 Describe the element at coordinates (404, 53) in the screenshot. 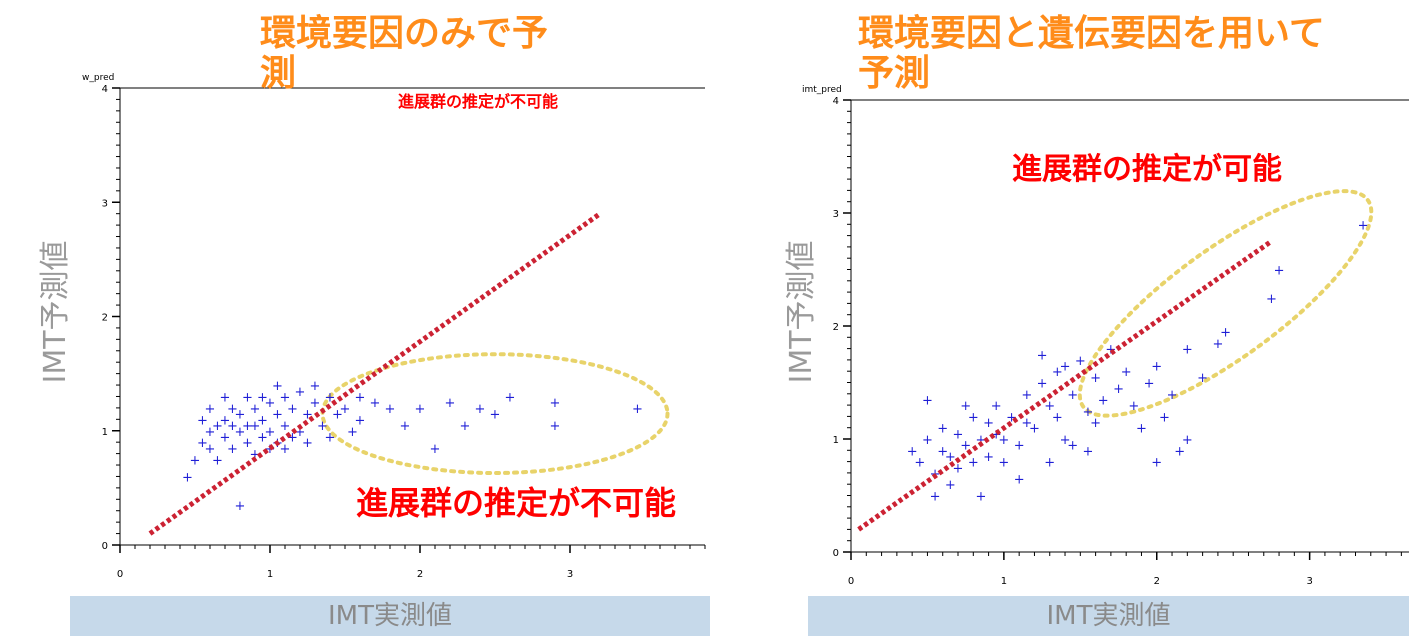

I see `left-chart-title: 環境要因のみで予 測` at that location.